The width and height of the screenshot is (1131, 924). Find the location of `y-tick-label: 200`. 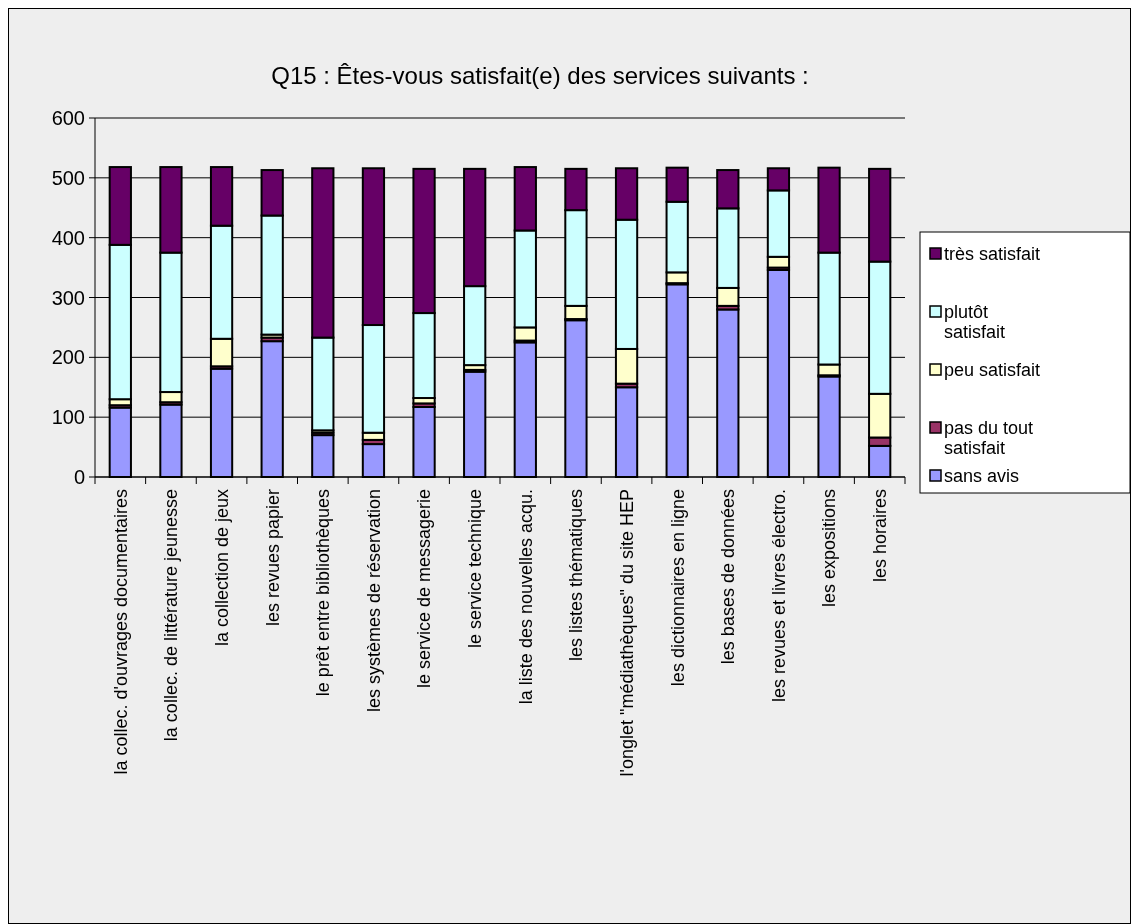

y-tick-label: 200 is located at coordinates (68, 357).